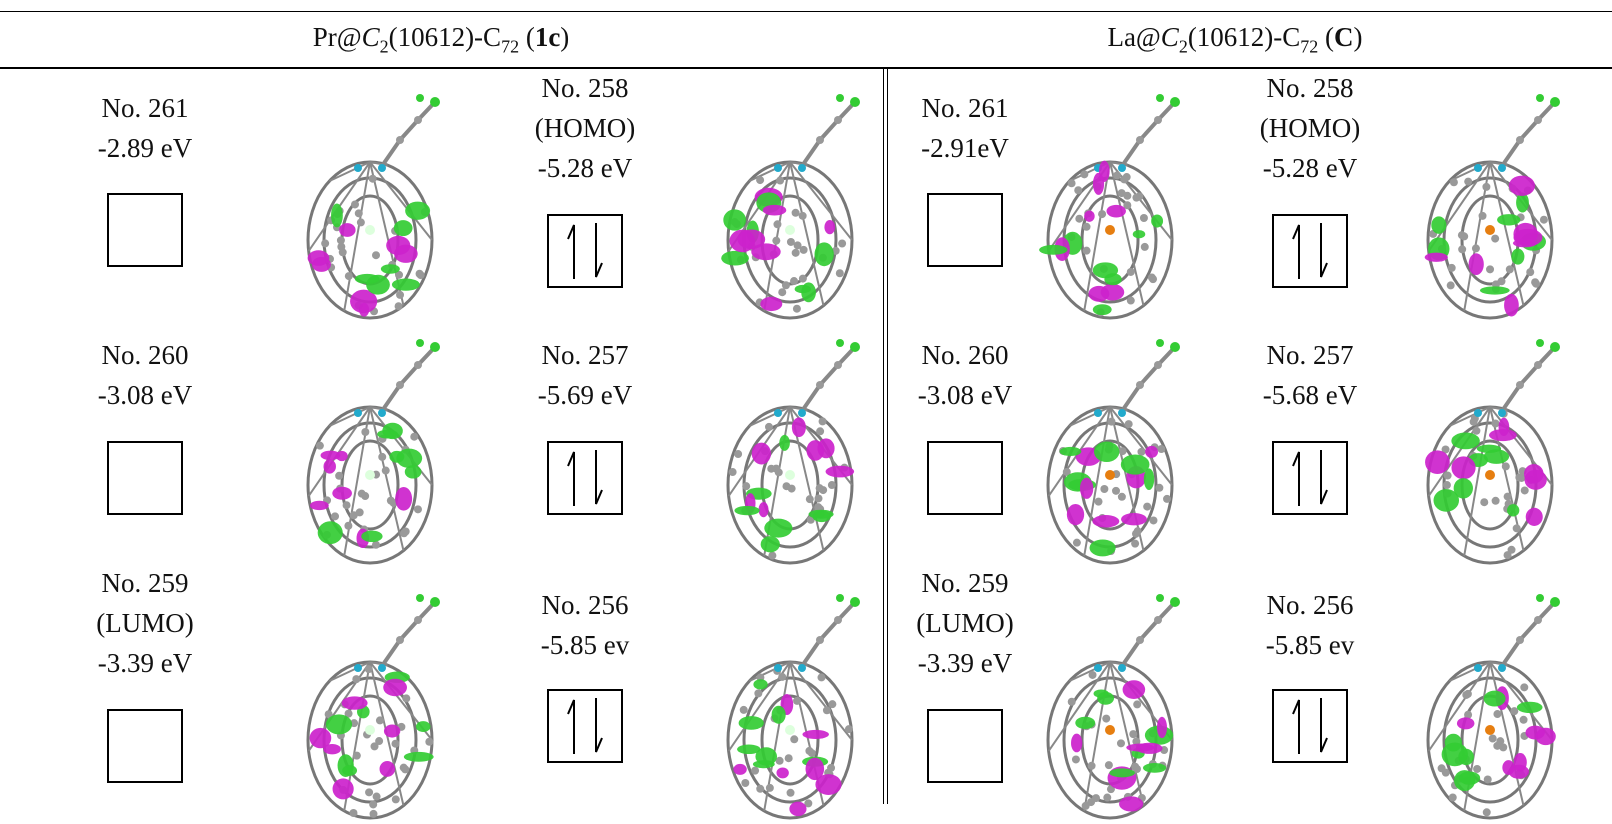  What do you see at coordinates (965, 395) in the screenshot?
I see `orbital-label: -3.08 eV` at bounding box center [965, 395].